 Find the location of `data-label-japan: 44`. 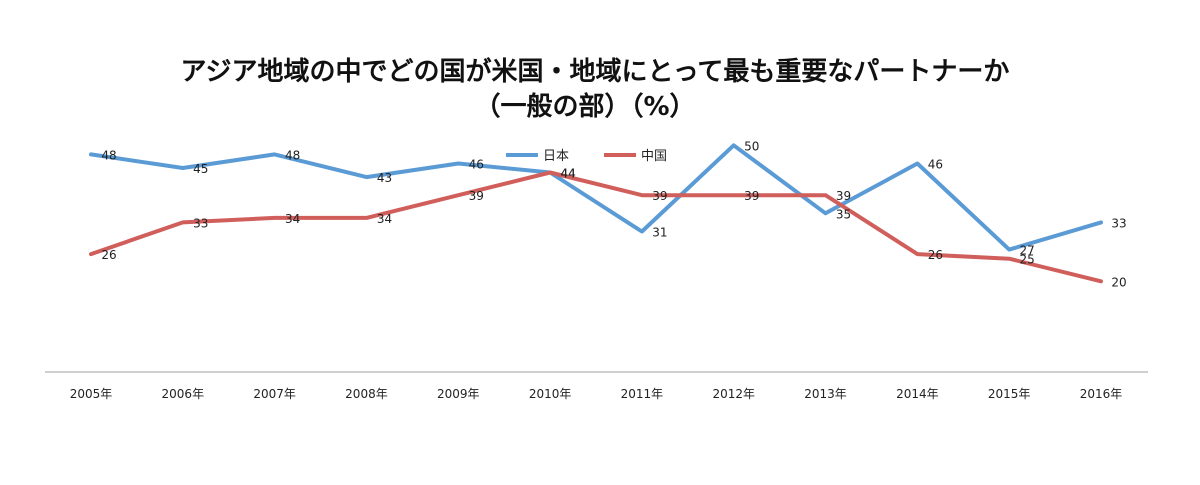

data-label-japan: 44 is located at coordinates (567, 174).